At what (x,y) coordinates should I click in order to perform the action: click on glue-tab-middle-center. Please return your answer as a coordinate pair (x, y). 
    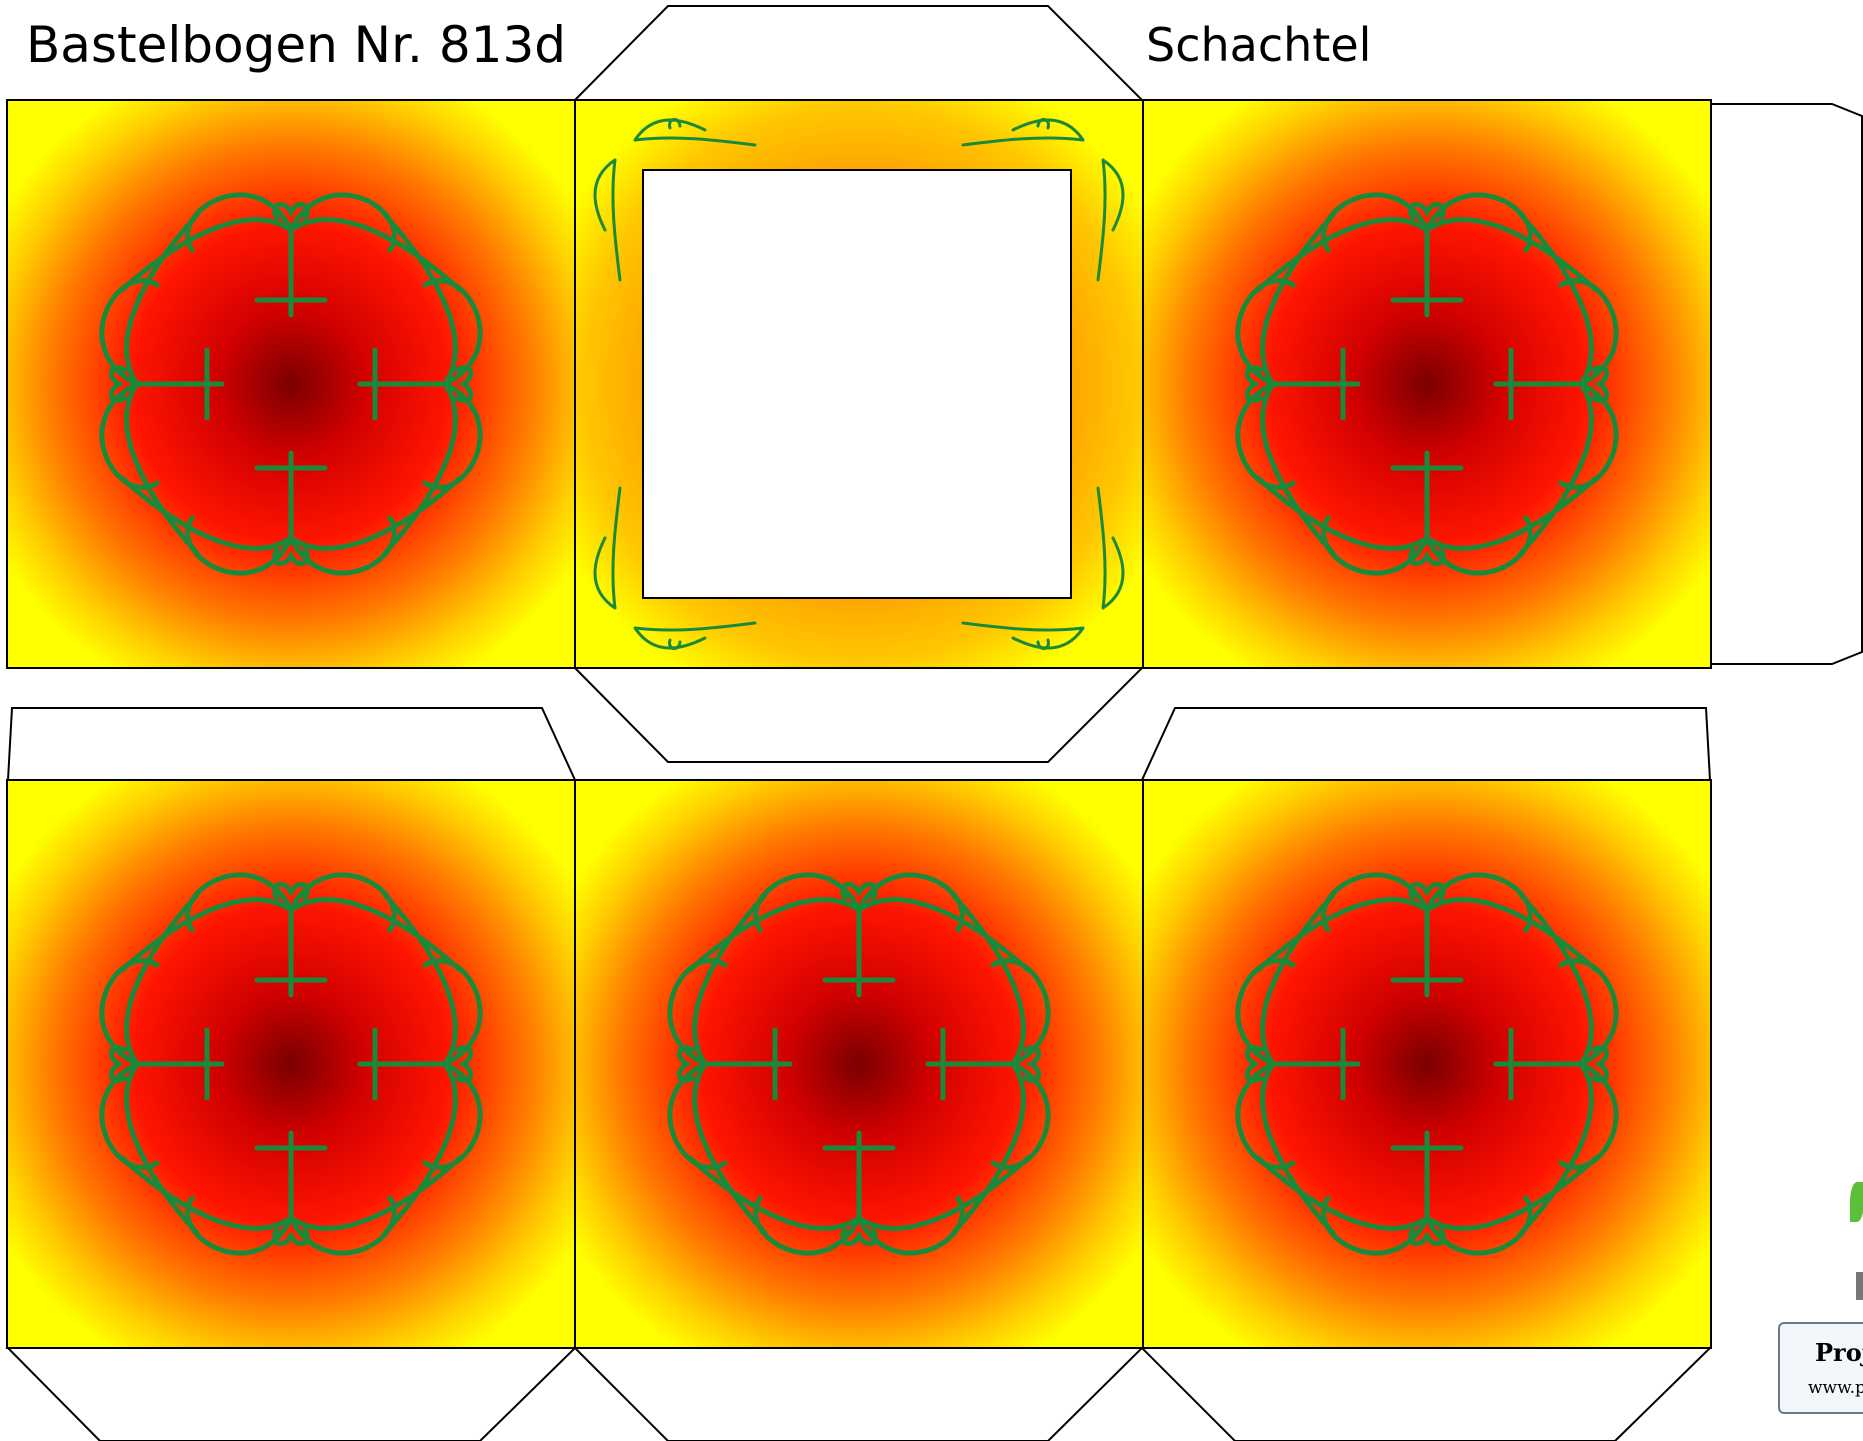
    Looking at the image, I should click on (858, 715).